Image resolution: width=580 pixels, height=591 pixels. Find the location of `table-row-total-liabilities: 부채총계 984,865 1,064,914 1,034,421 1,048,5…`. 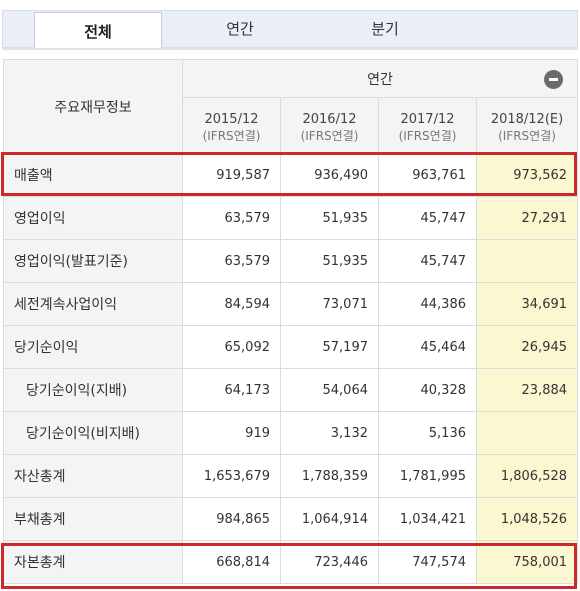

table-row-total-liabilities: 부채총계 984,865 1,064,914 1,034,421 1,048,5… is located at coordinates (291, 519).